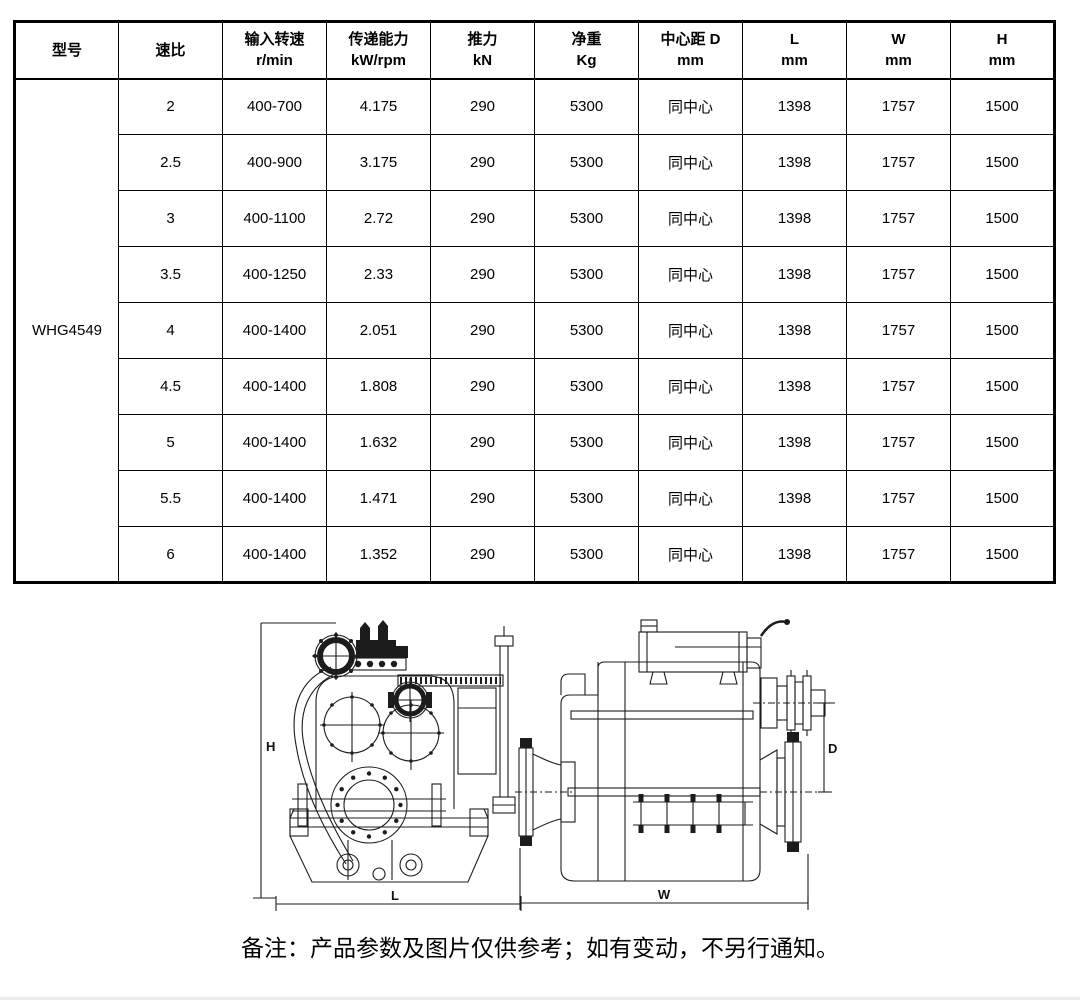 The image size is (1080, 1000). Describe the element at coordinates (378, 498) in the screenshot. I see `cell-capacity: 1.471` at that location.